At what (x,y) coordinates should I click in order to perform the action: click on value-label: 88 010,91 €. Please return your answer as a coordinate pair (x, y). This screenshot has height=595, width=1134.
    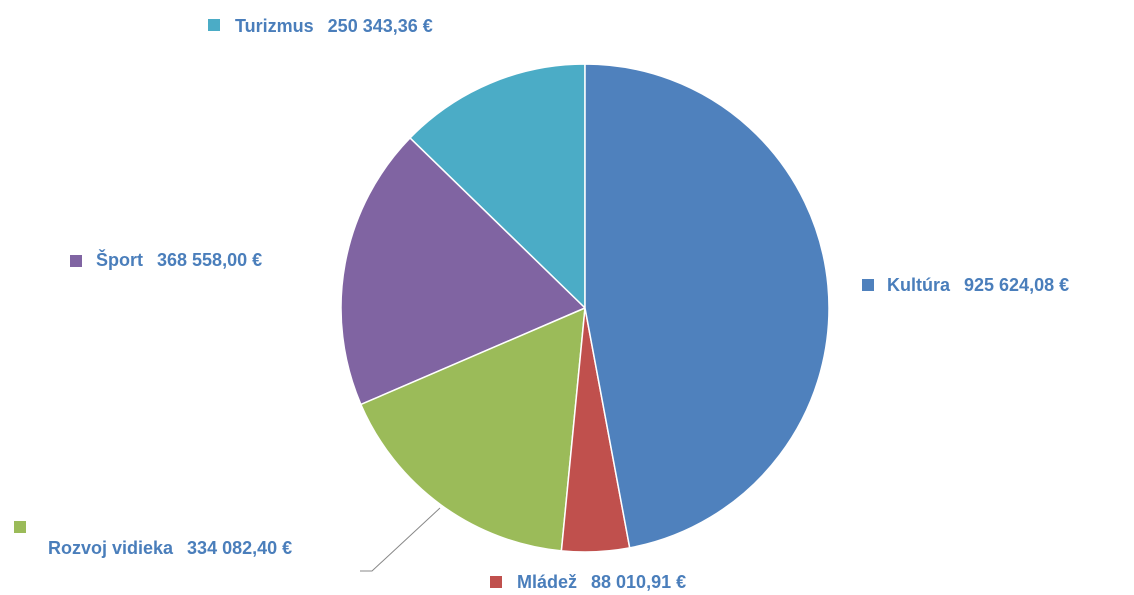
    Looking at the image, I should click on (639, 582).